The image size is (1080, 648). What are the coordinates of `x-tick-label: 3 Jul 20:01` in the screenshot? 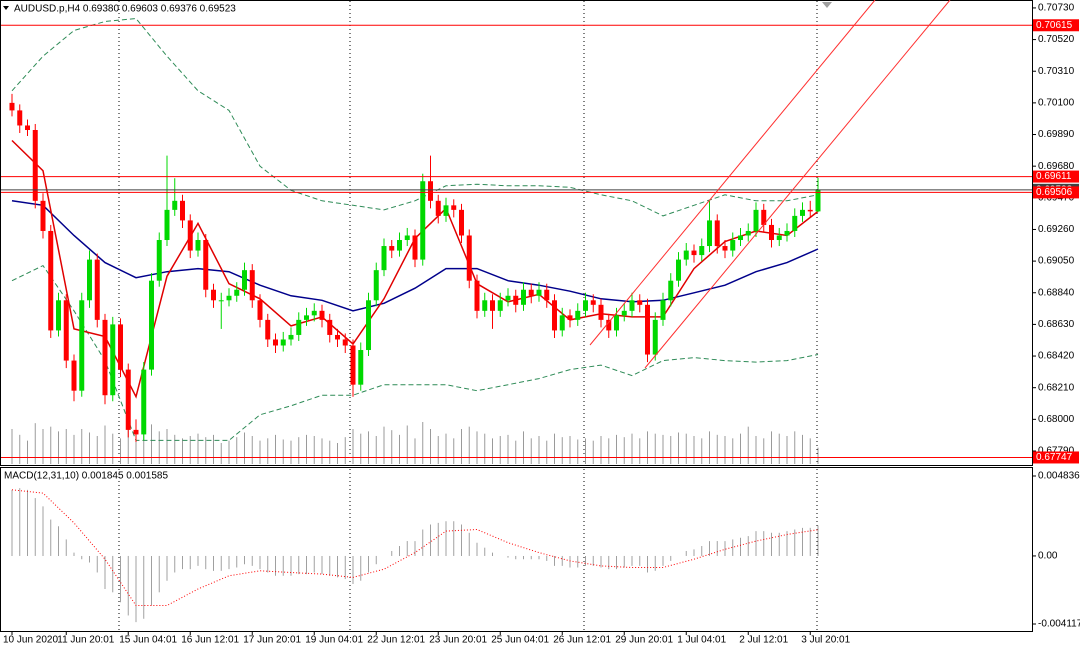 It's located at (825, 640).